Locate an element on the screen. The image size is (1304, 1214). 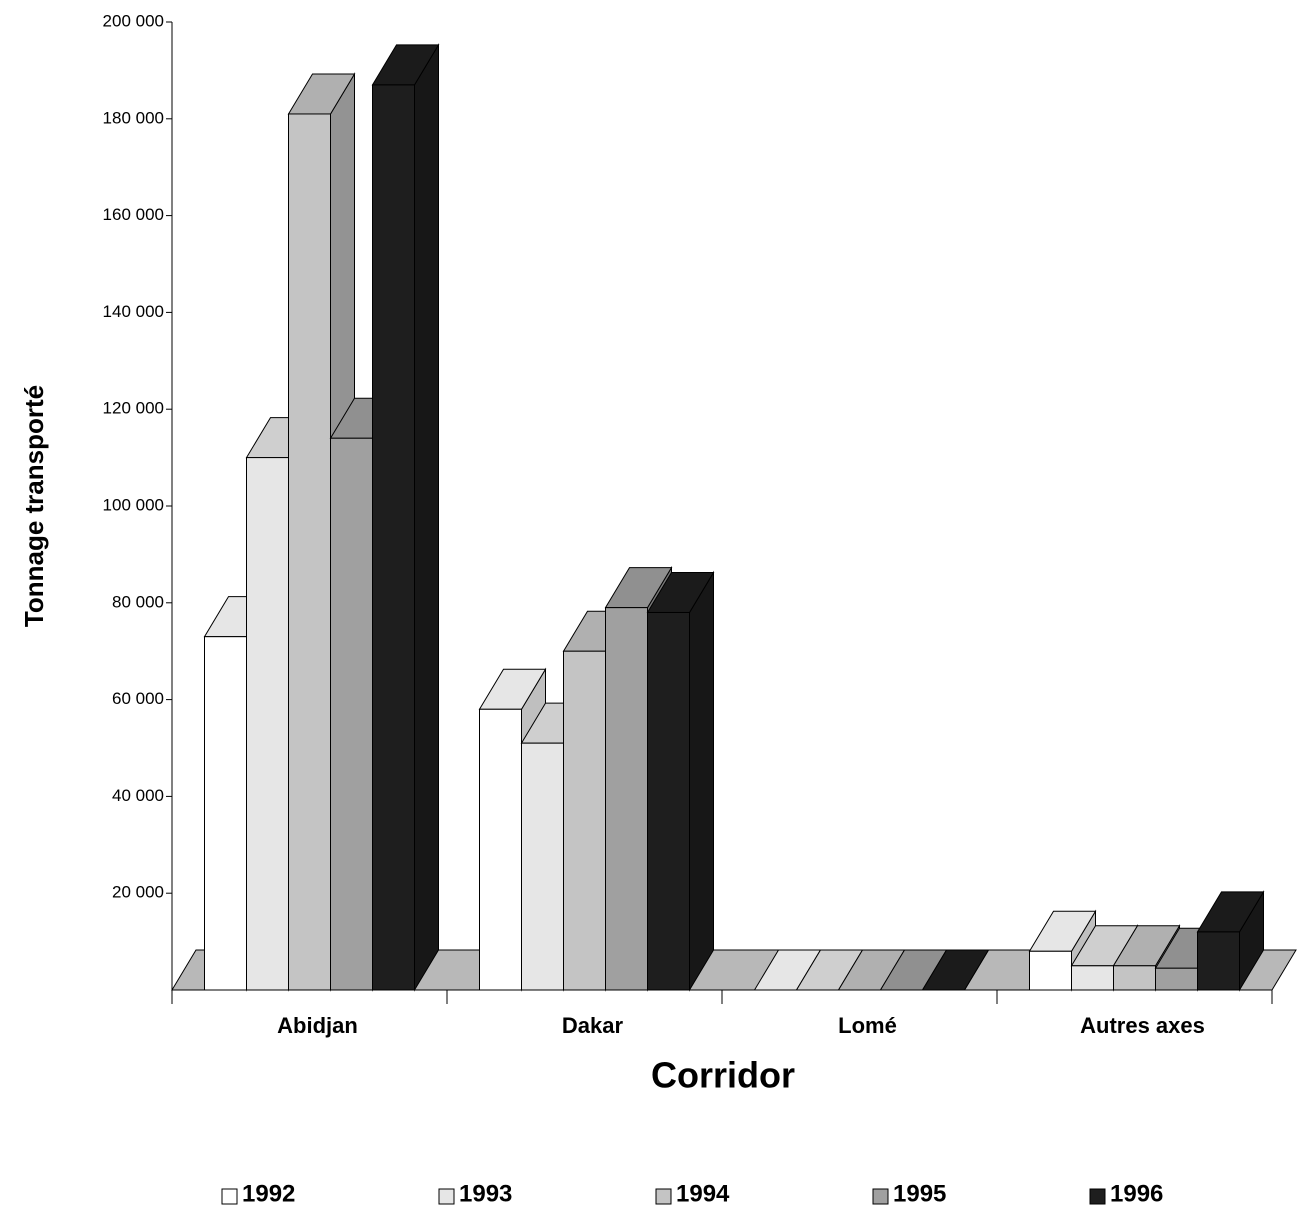
x-tick-label: Dakar is located at coordinates (593, 1025).